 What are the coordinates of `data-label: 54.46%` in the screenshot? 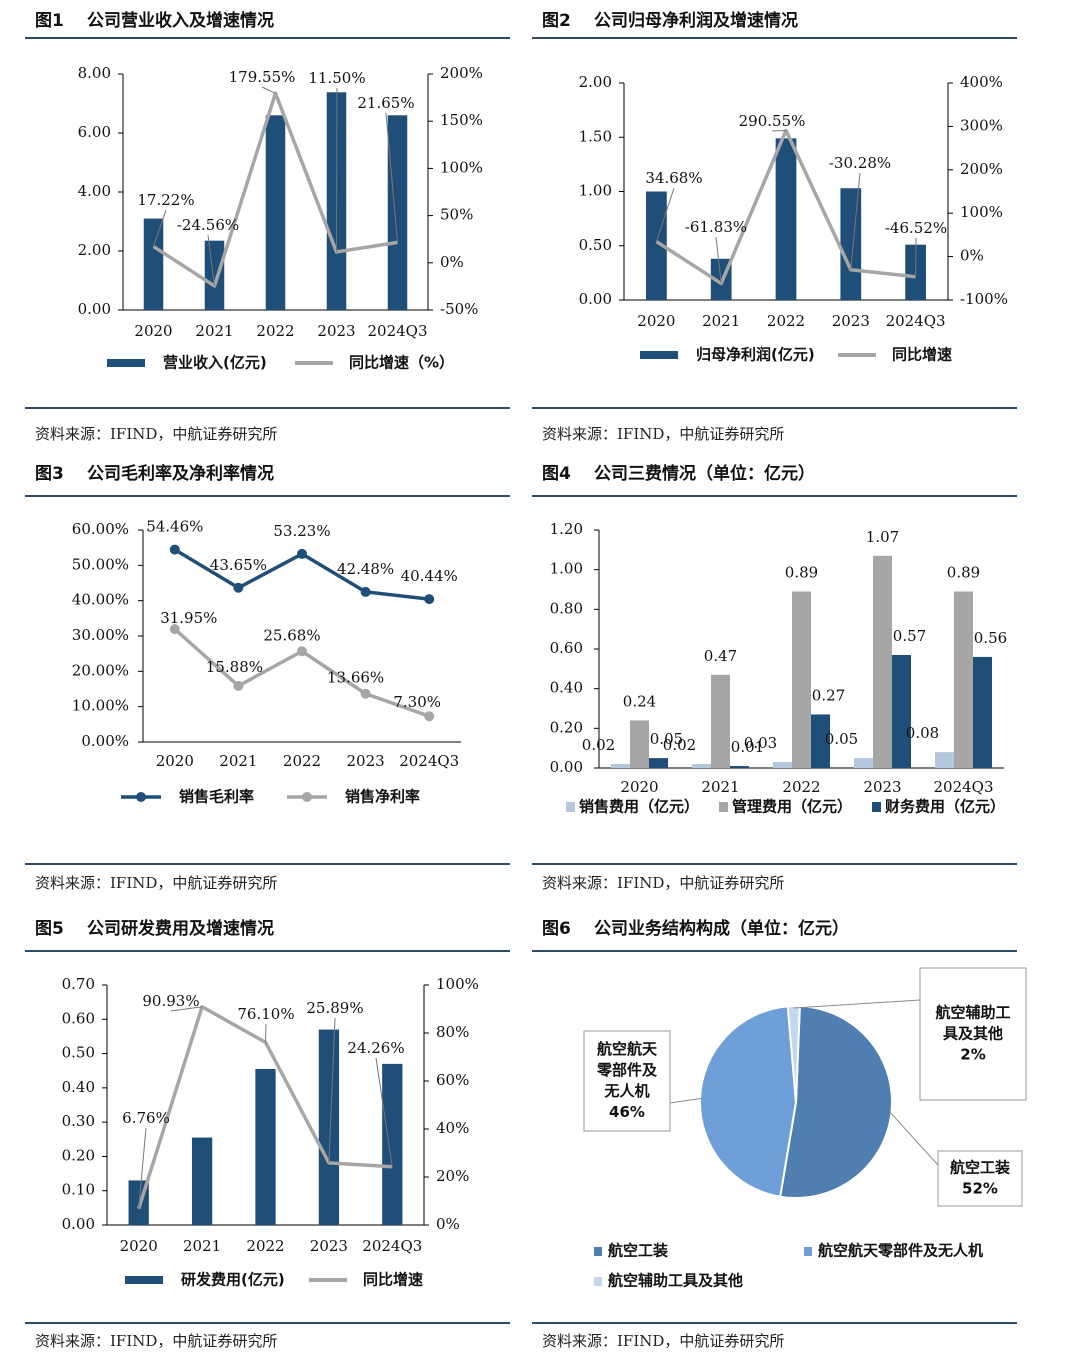 It's located at (174, 527).